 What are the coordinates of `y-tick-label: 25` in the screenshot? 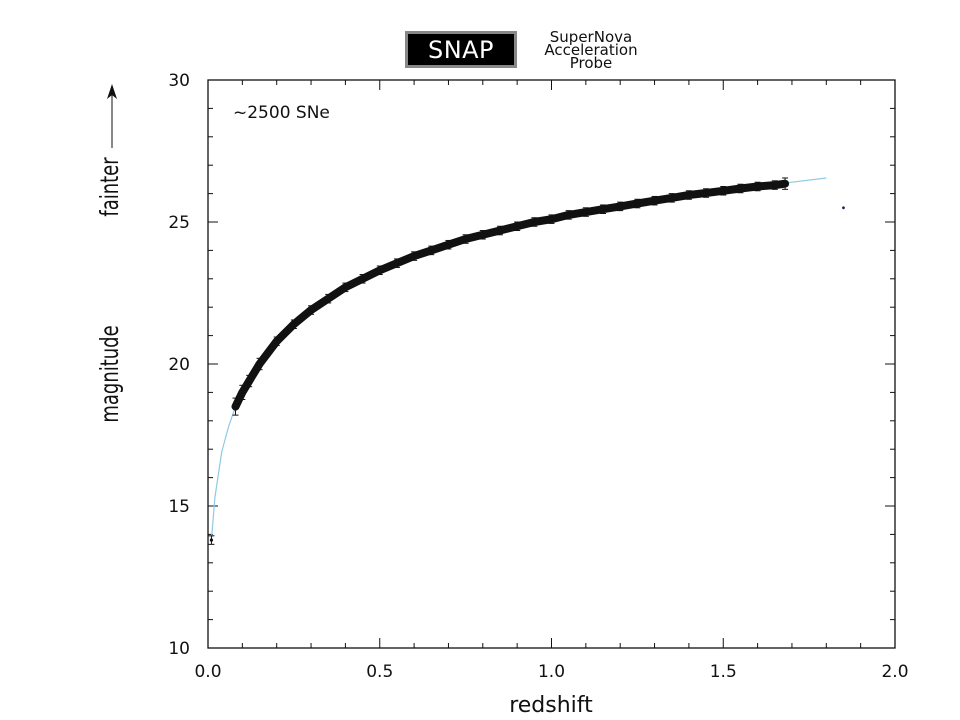 It's located at (179, 223).